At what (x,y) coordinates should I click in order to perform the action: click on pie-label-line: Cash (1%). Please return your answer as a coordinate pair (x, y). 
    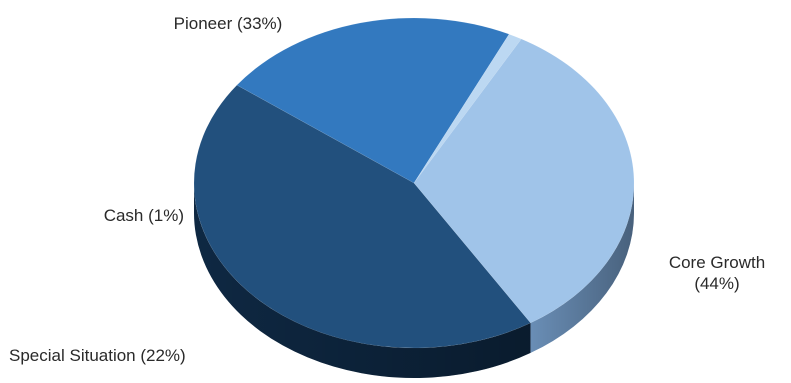
    Looking at the image, I should click on (144, 215).